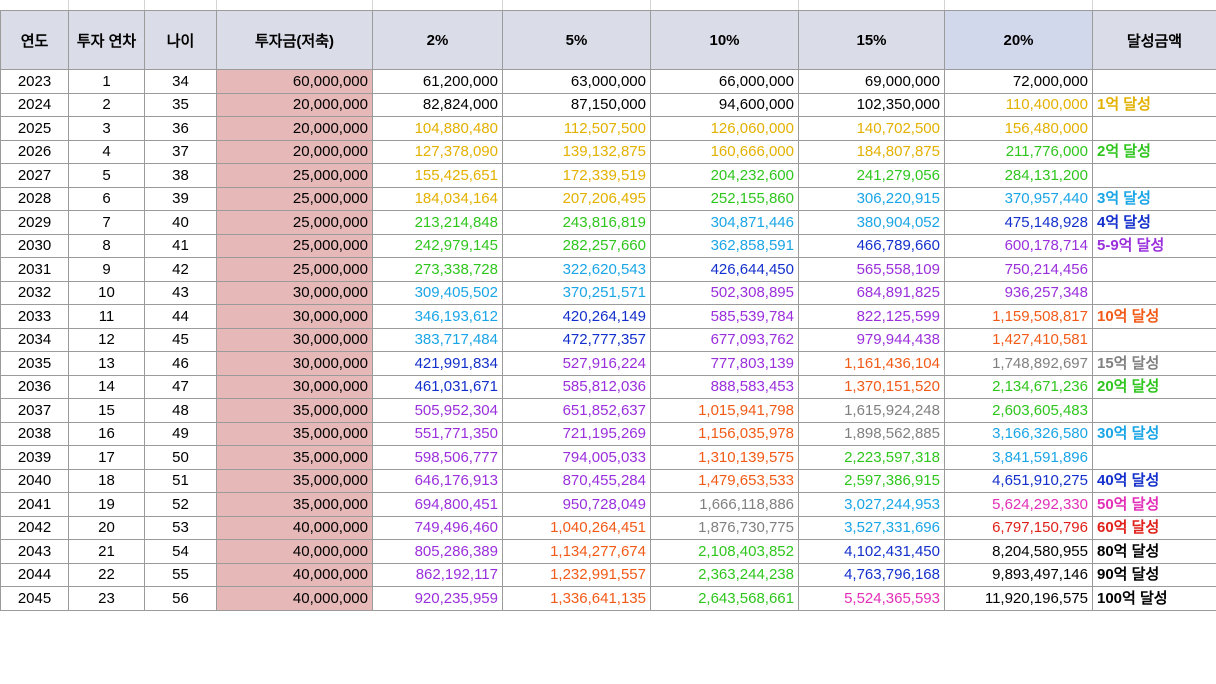 This screenshot has width=1216, height=684. Describe the element at coordinates (871, 363) in the screenshot. I see `rate-15-cell: 1,161,436,104` at that location.